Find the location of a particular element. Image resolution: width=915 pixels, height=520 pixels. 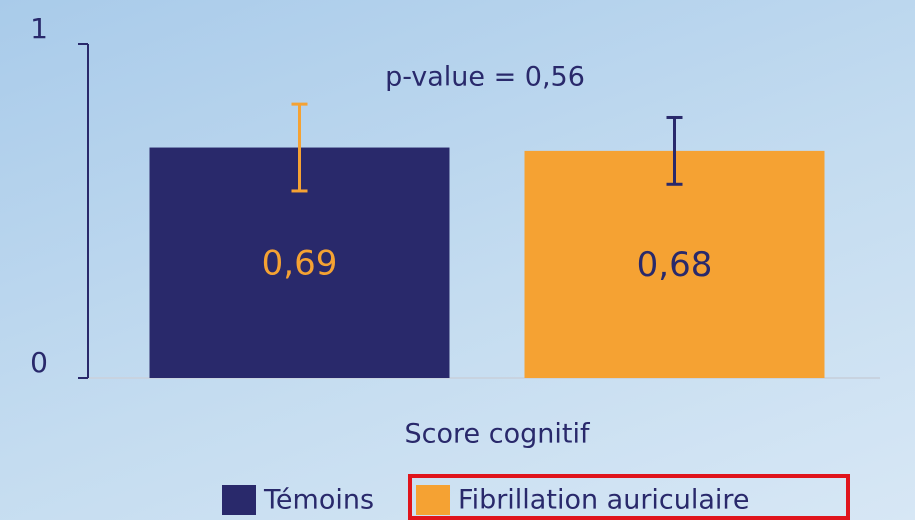

legend-label: Fibrillation auriculaire is located at coordinates (604, 500).